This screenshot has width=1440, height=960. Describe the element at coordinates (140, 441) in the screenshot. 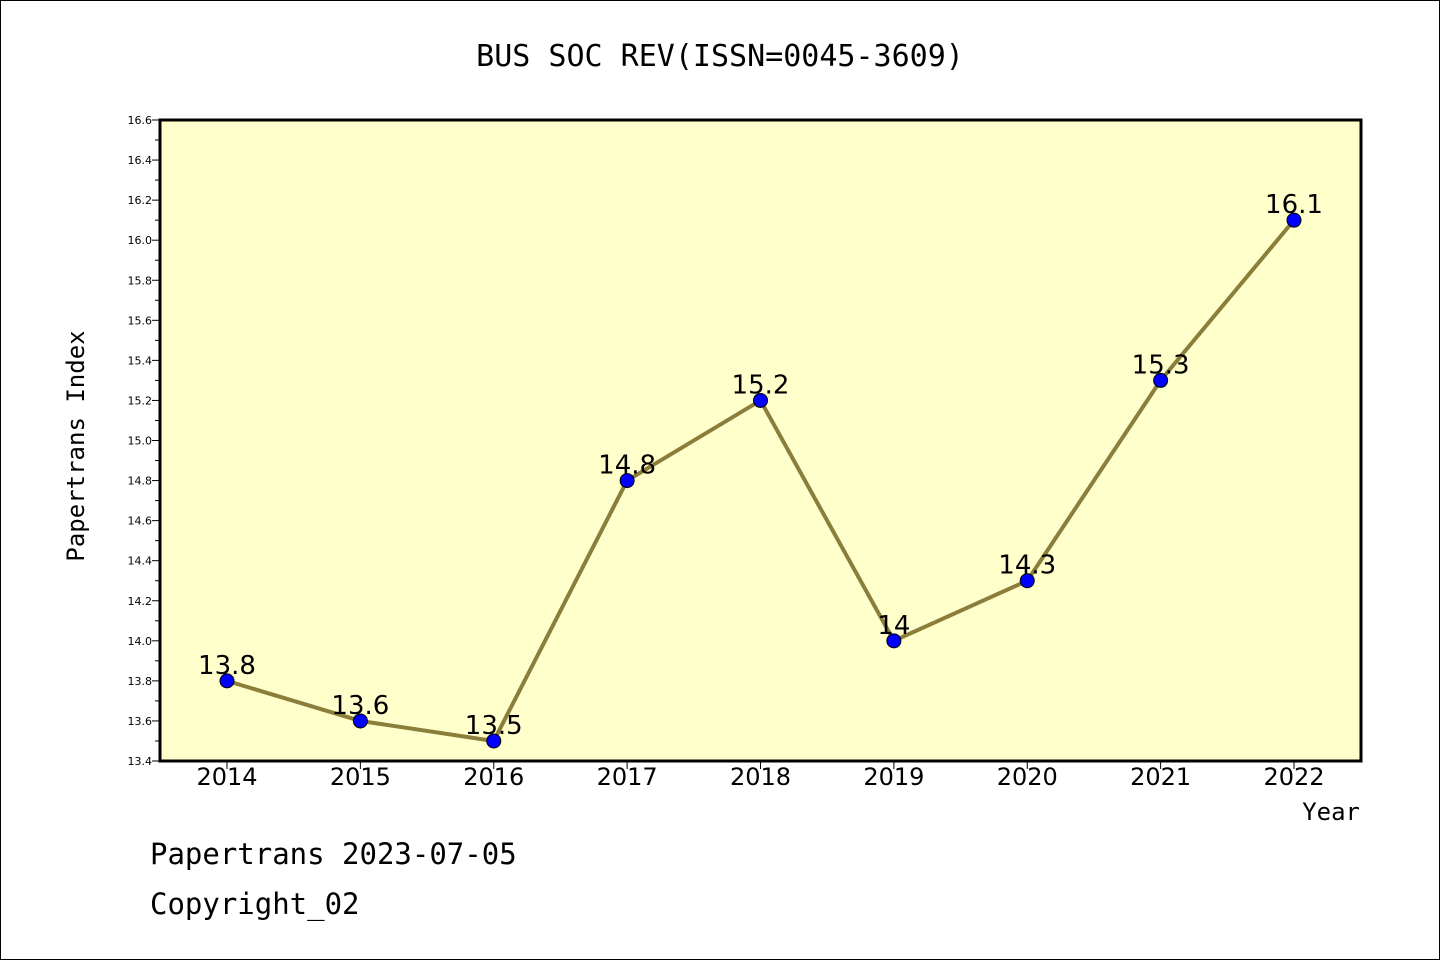

I see `y-tick-label: 15.0` at that location.